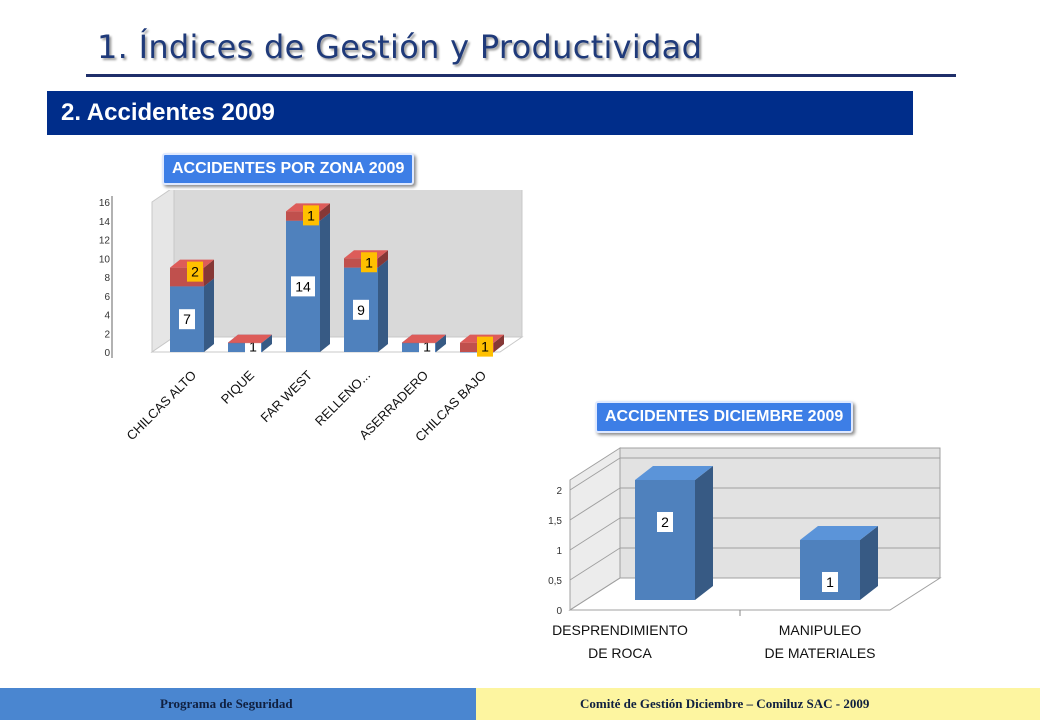 The height and width of the screenshot is (720, 1040). I want to click on zone-y-tick-label: 6, so click(107, 297).